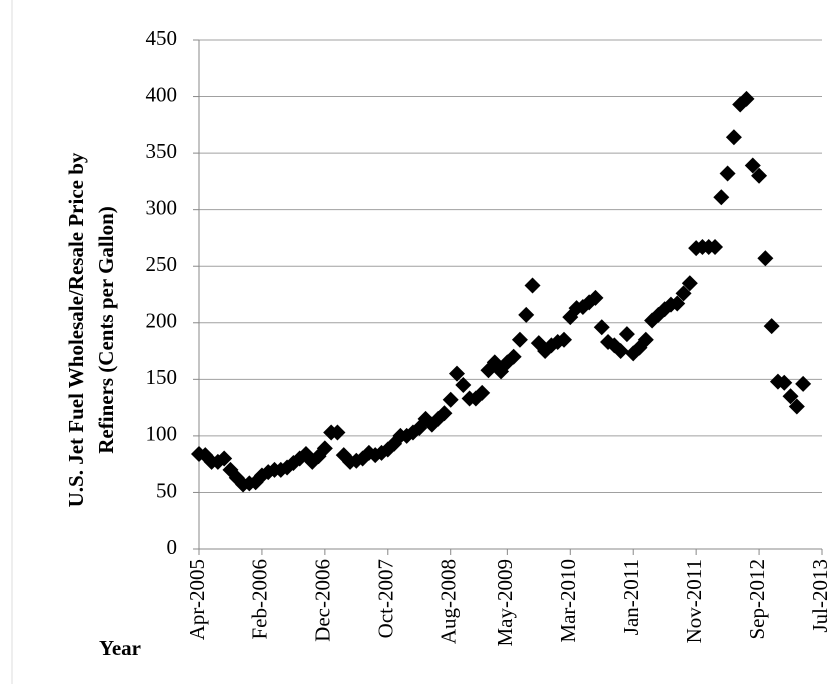 The width and height of the screenshot is (832, 684). I want to click on y-tick-label: 0, so click(172, 547).